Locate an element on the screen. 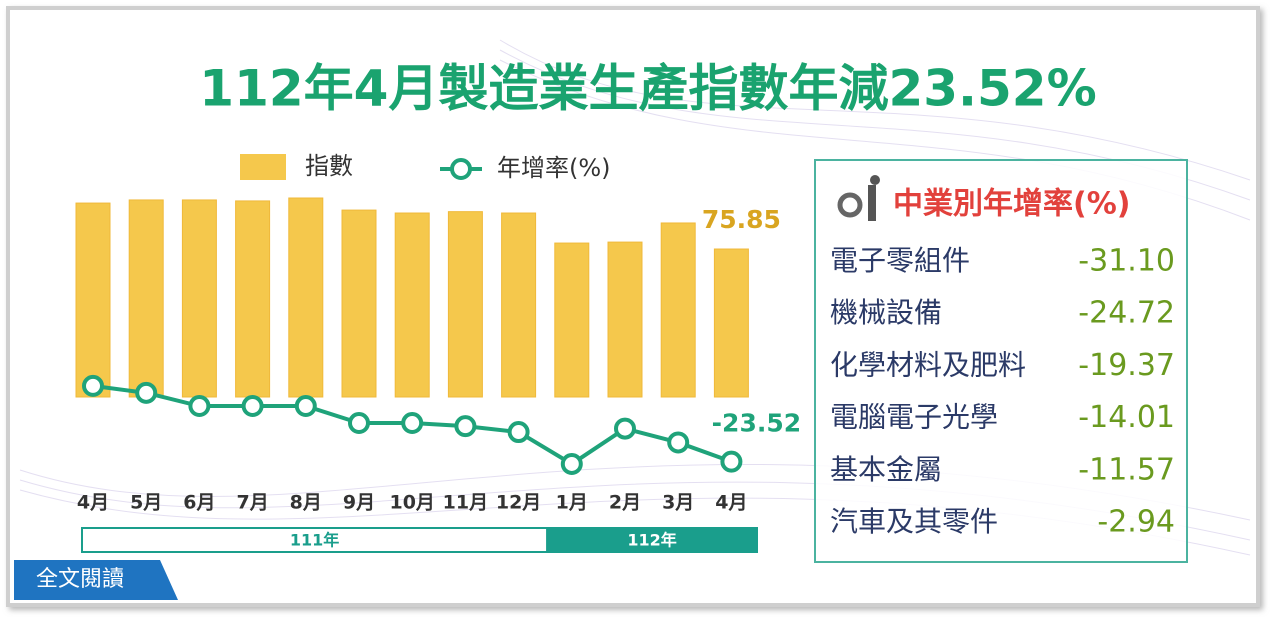  year-label: 112年 is located at coordinates (651, 540).